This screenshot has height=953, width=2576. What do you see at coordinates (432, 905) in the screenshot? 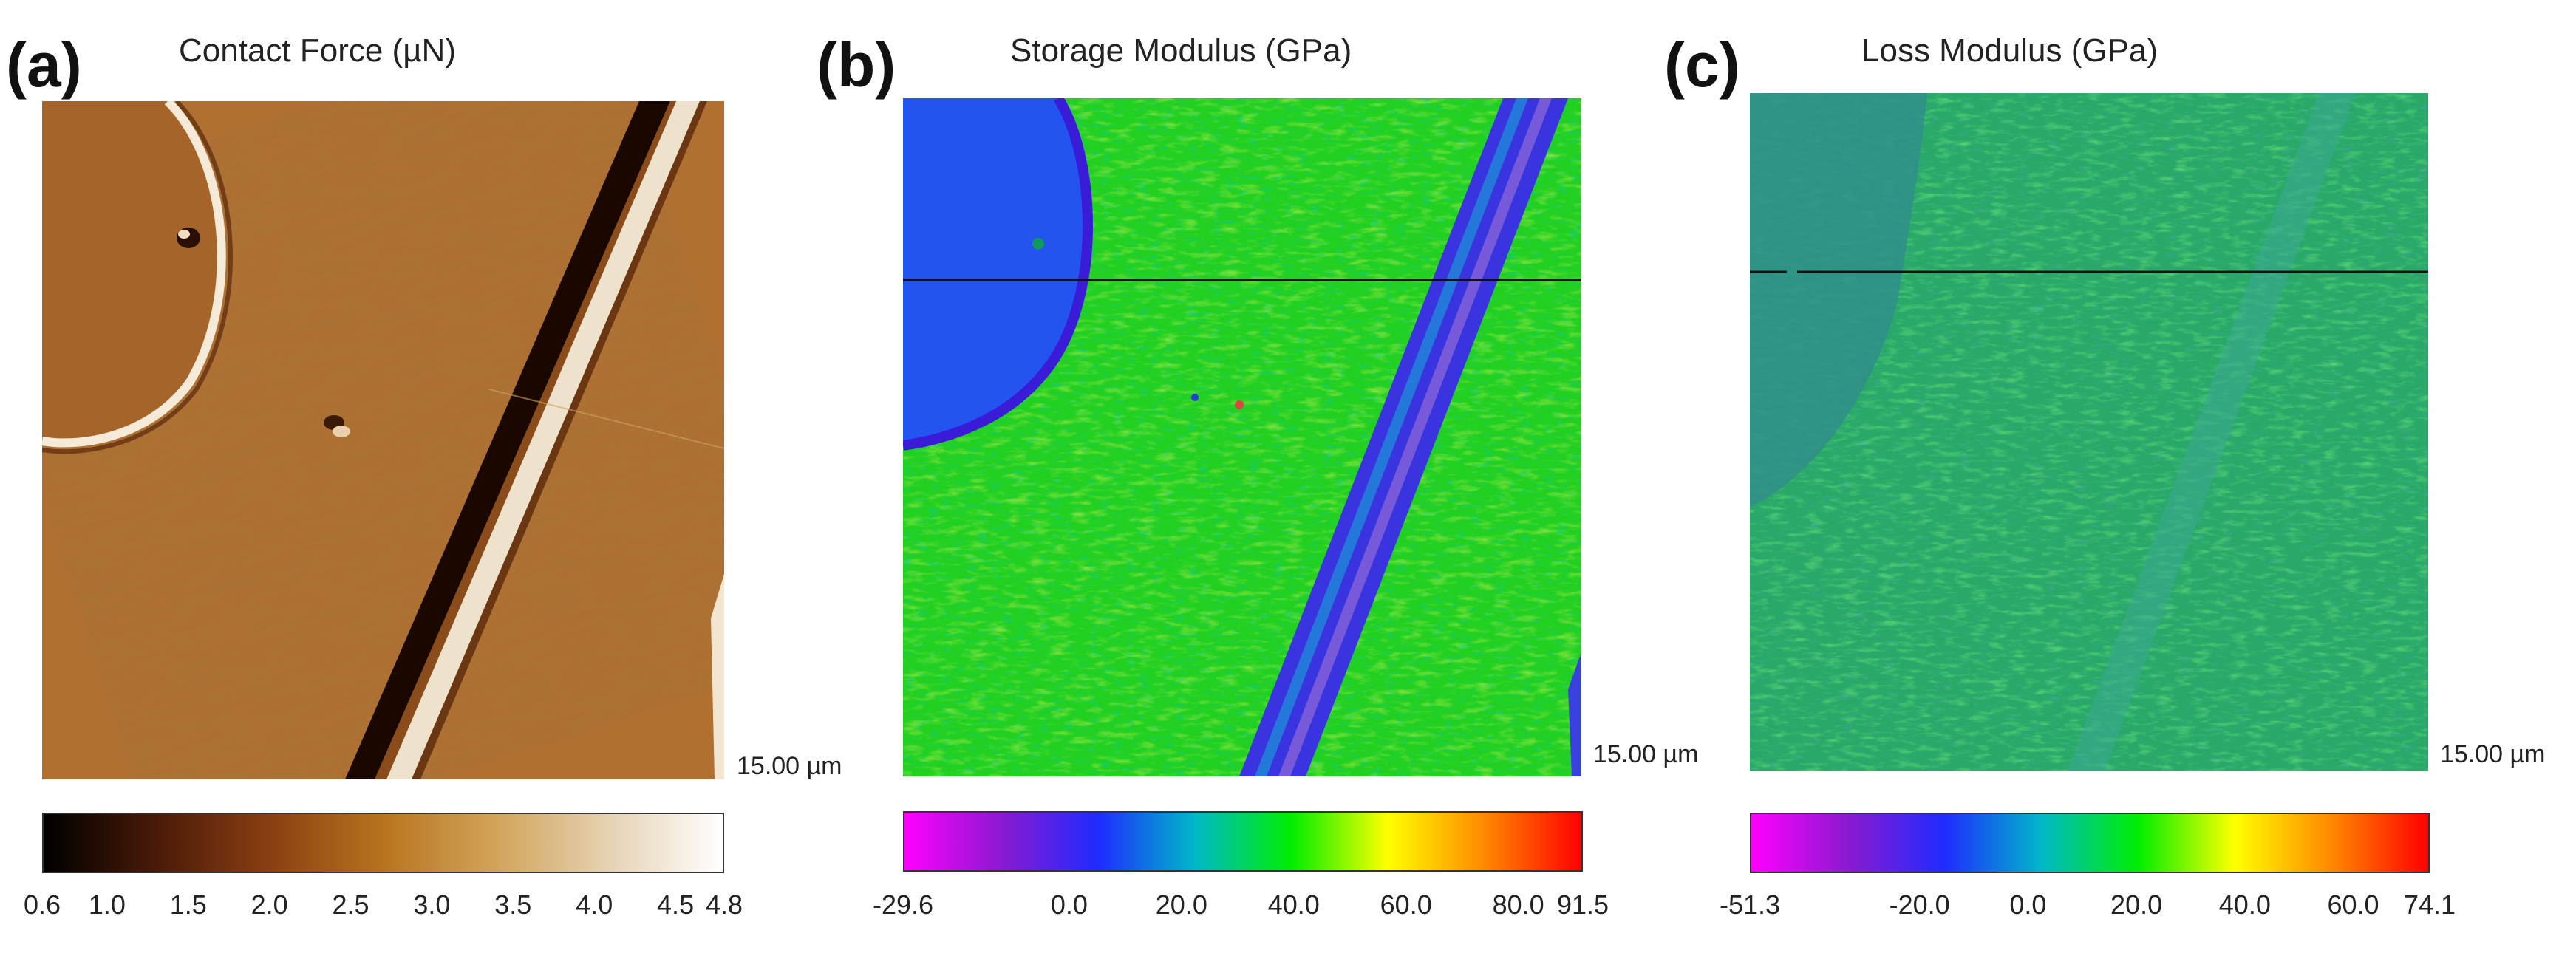
I see `panel-a-tick-label: 3.0` at bounding box center [432, 905].